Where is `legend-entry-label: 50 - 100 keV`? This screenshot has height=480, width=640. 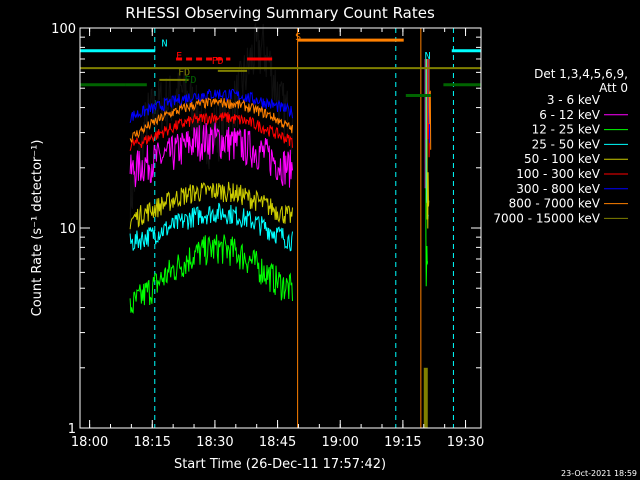
legend-entry-label: 50 - 100 keV is located at coordinates (562, 159).